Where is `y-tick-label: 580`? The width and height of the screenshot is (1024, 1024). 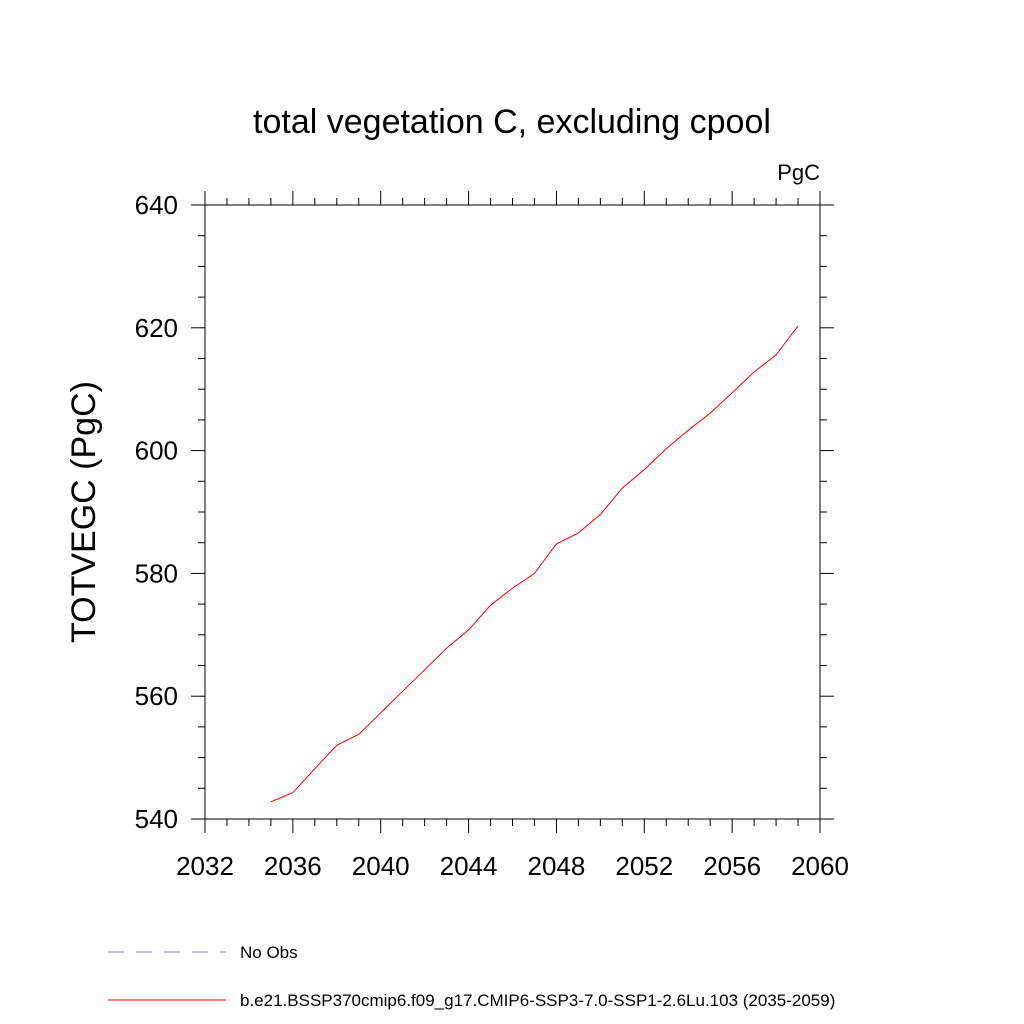
y-tick-label: 580 is located at coordinates (156, 573).